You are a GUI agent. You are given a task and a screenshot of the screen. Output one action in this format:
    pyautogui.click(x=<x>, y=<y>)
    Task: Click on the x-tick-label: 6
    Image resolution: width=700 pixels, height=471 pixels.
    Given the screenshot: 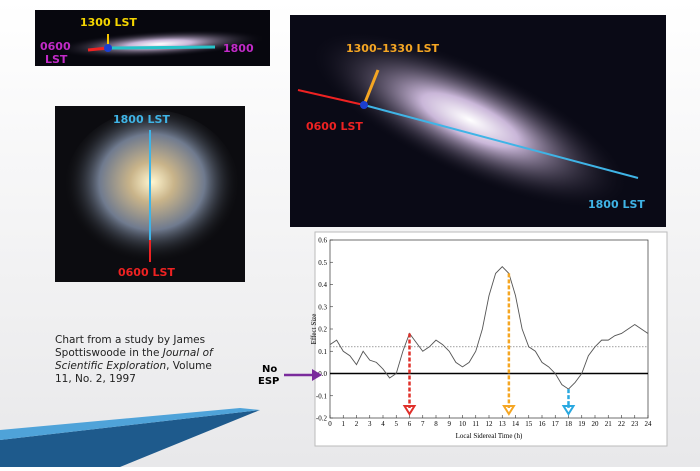 What is the action you would take?
    pyautogui.click(x=410, y=424)
    